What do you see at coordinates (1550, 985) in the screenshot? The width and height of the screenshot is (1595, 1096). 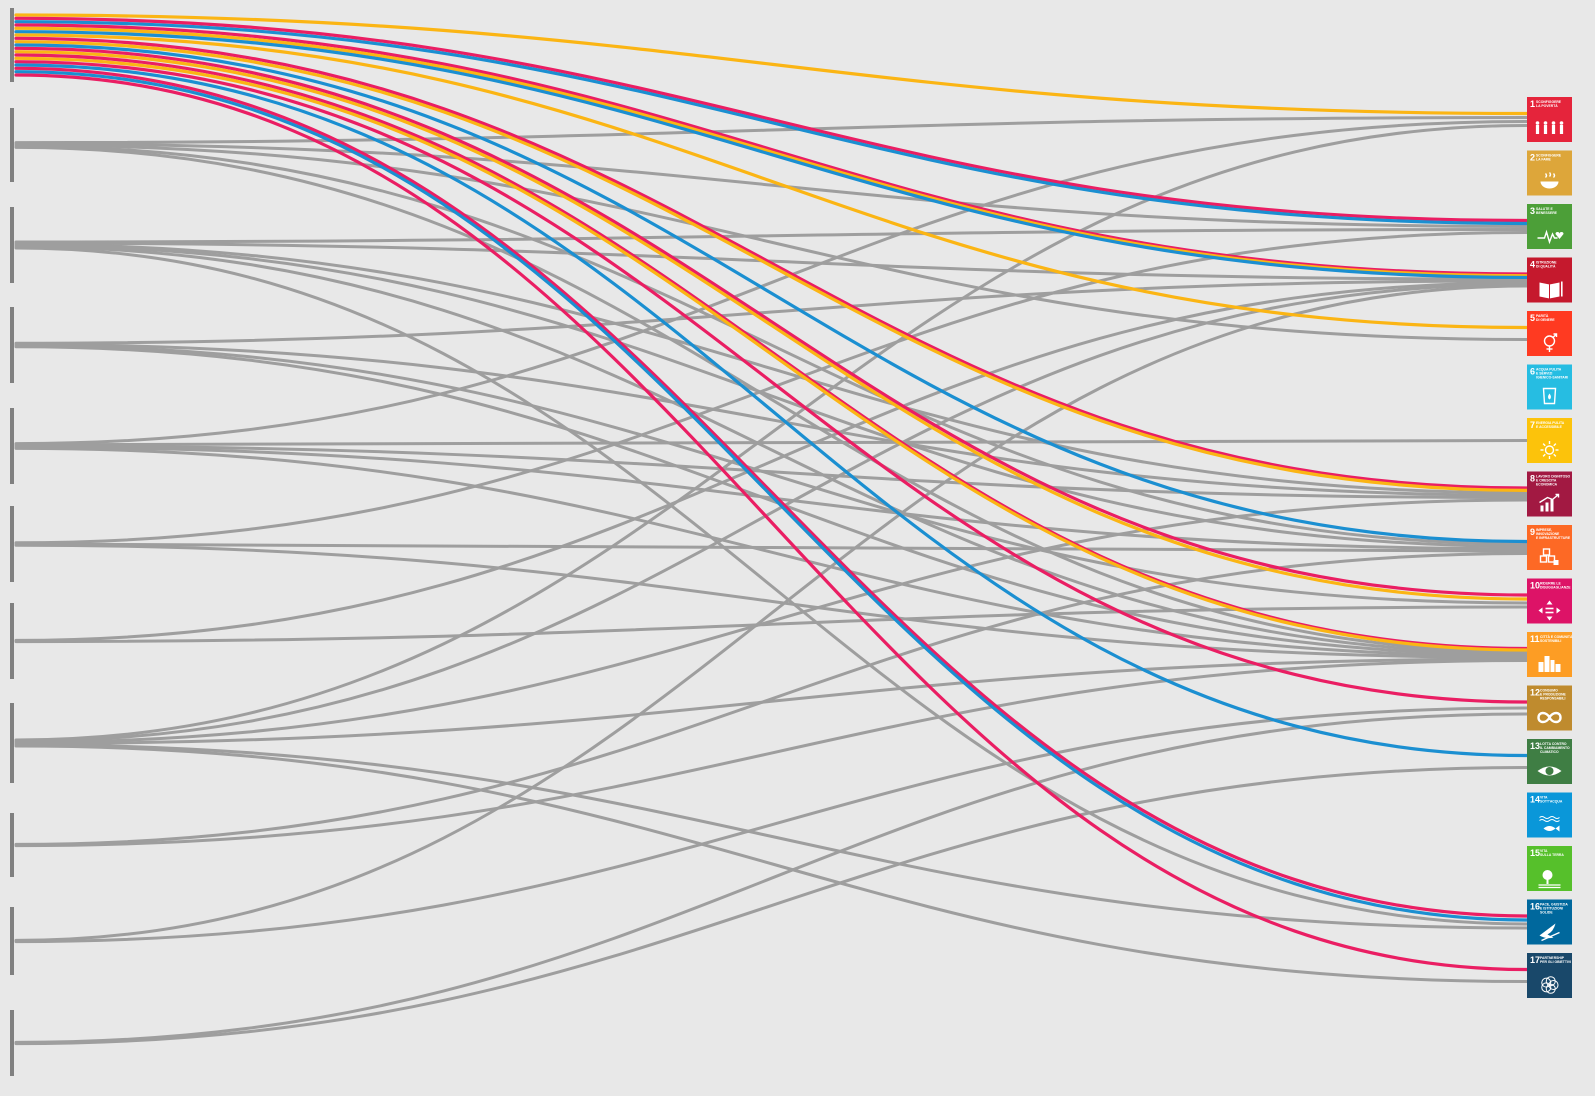 I see `rings-icon` at bounding box center [1550, 985].